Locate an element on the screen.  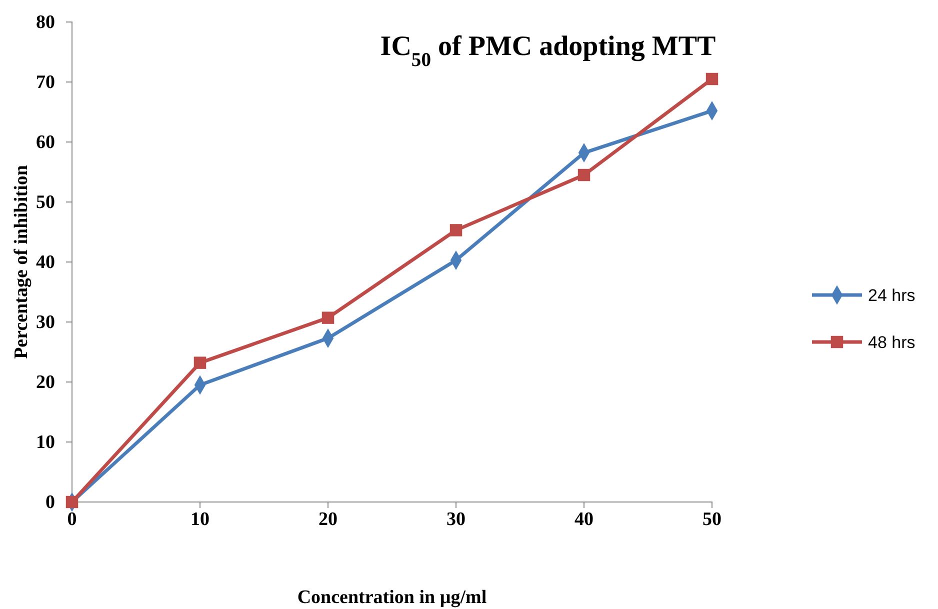
y-tick-label: 30 is located at coordinates (45, 323).